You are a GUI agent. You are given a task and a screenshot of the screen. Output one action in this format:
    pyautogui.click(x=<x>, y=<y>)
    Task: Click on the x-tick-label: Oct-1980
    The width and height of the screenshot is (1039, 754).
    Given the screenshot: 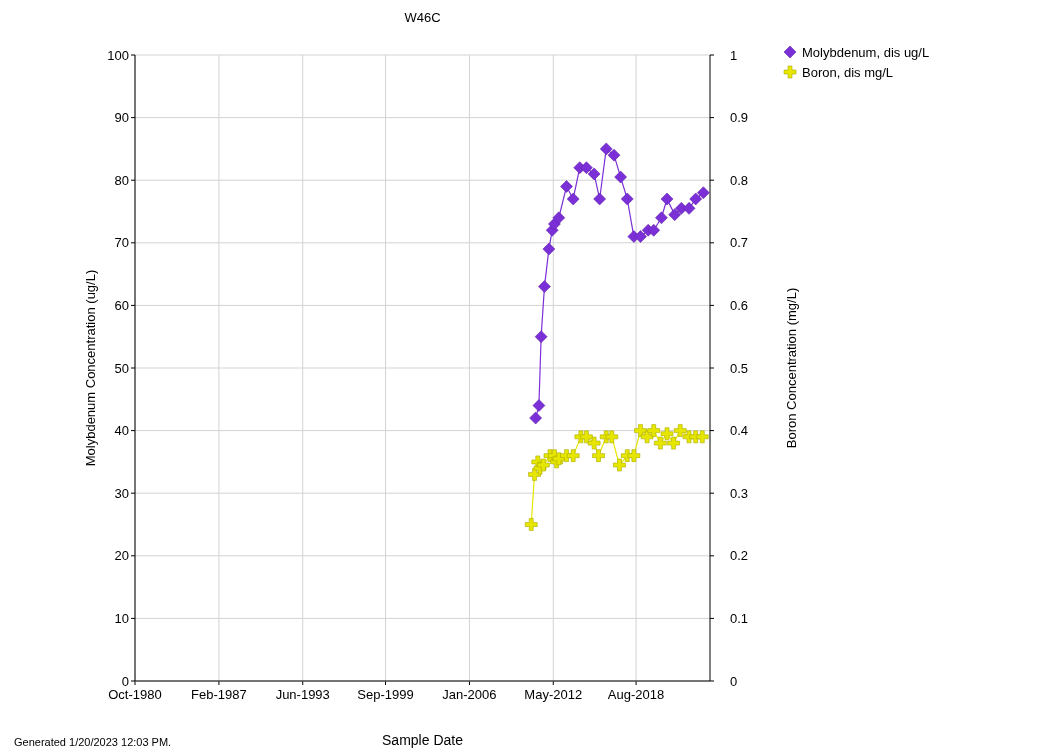 What is the action you would take?
    pyautogui.click(x=135, y=694)
    